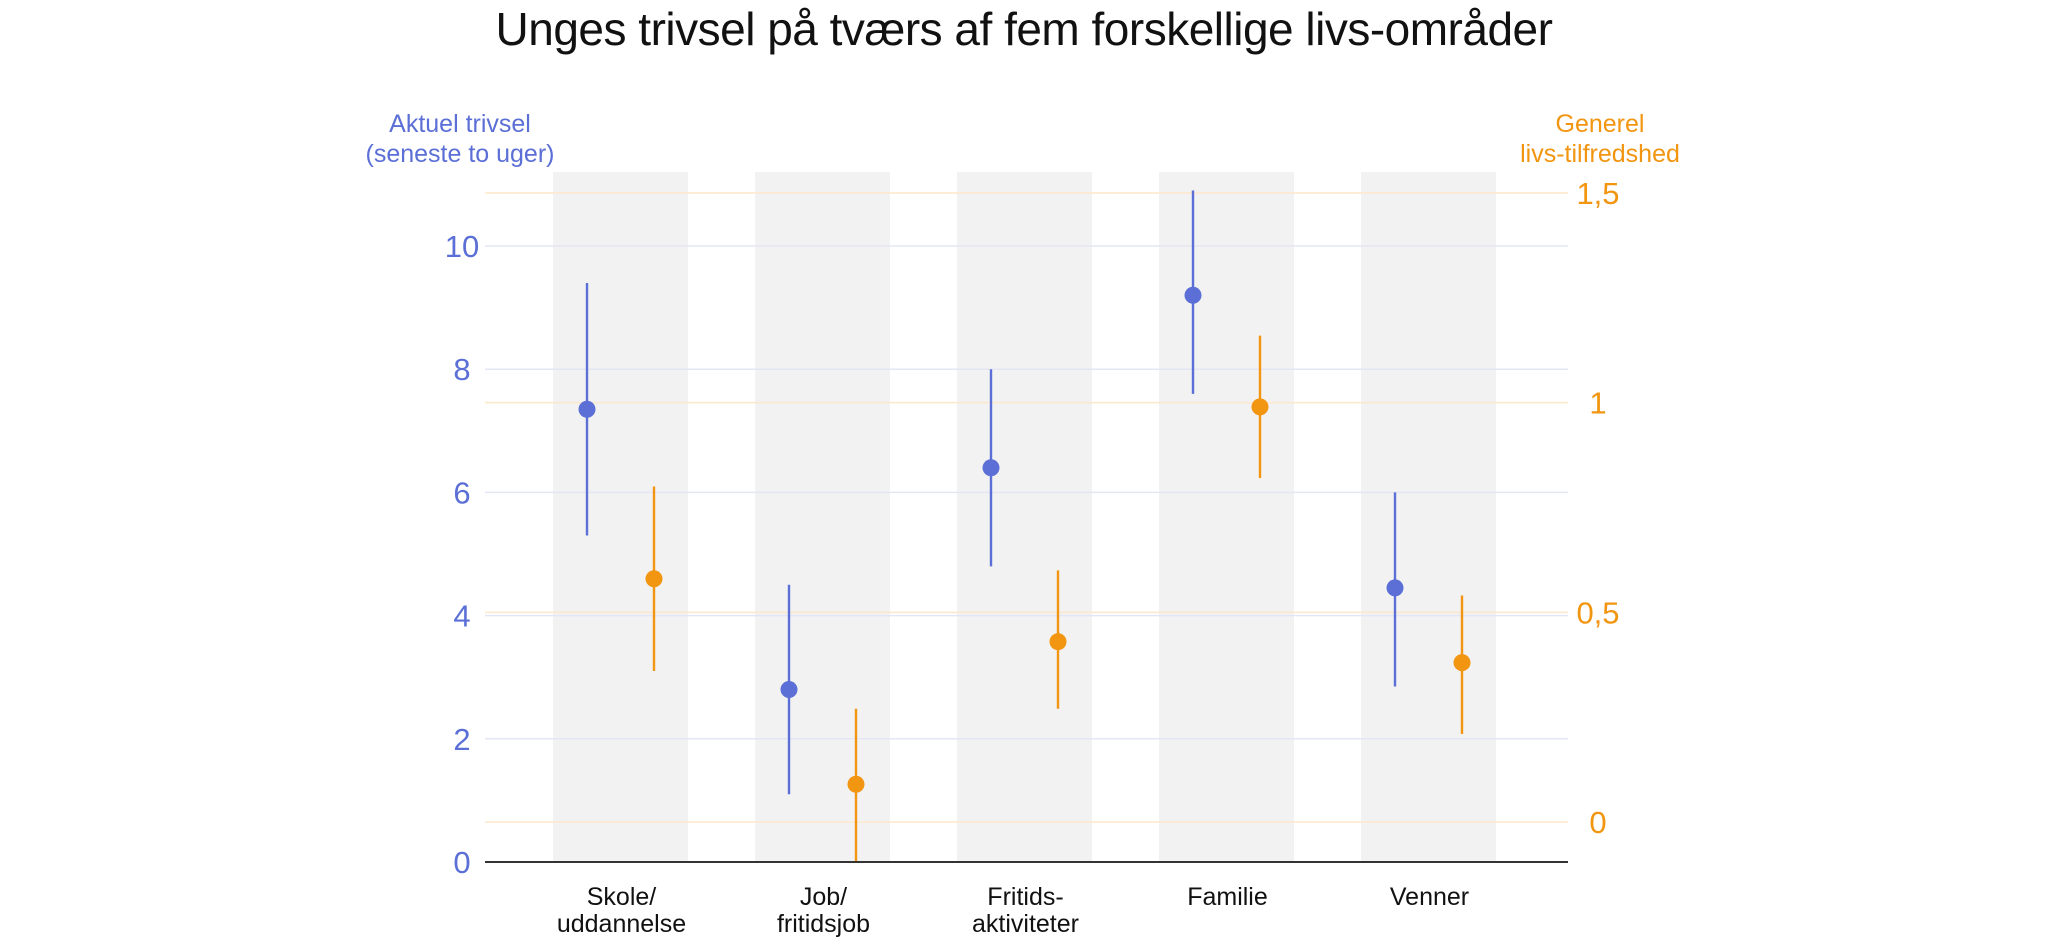  What do you see at coordinates (460, 124) in the screenshot?
I see `left-axis-label-line-1: Aktuel trivsel` at bounding box center [460, 124].